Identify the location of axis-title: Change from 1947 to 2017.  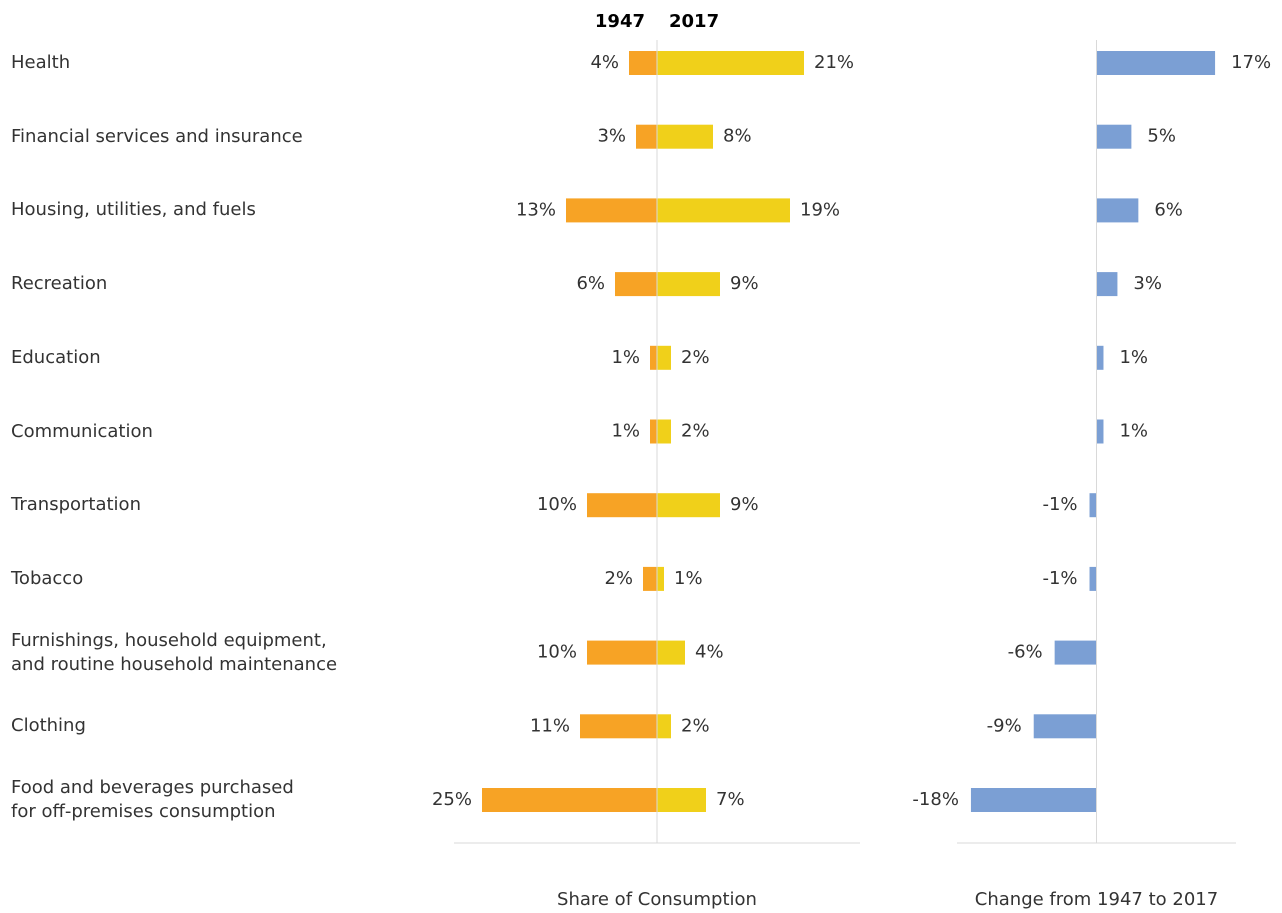
(1096, 899).